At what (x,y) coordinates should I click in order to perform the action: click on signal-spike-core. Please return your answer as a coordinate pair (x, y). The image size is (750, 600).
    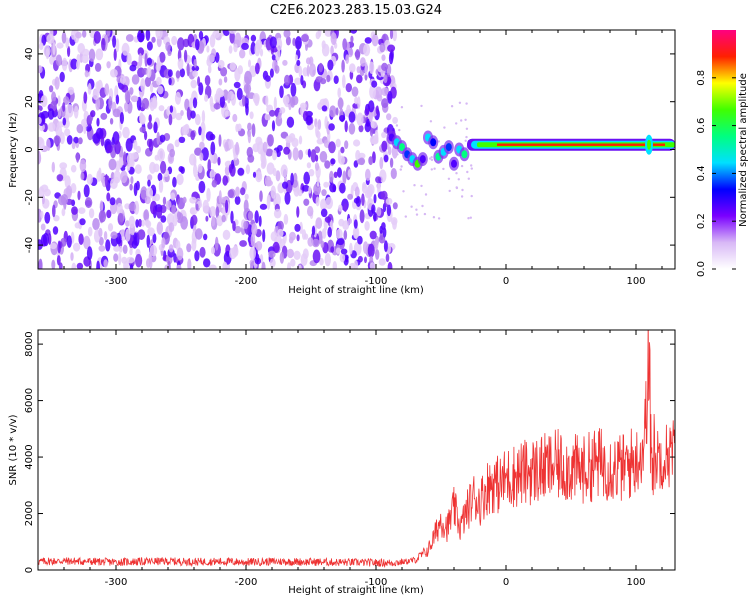
    Looking at the image, I should click on (649, 144).